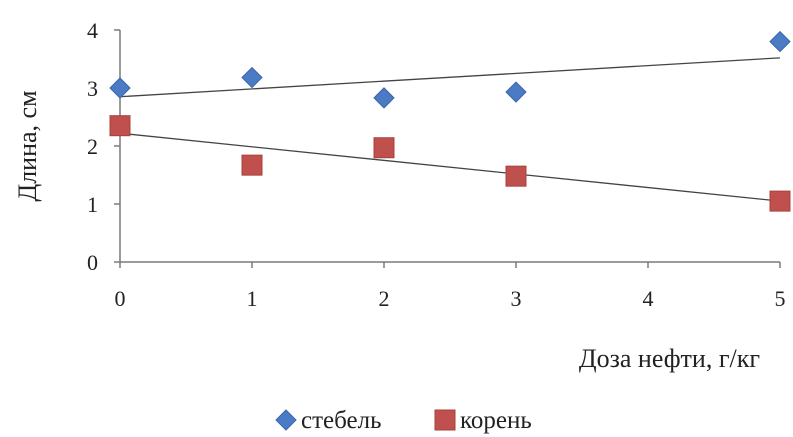 The width and height of the screenshot is (793, 437). I want to click on y-tick-label: 1, so click(92, 204).